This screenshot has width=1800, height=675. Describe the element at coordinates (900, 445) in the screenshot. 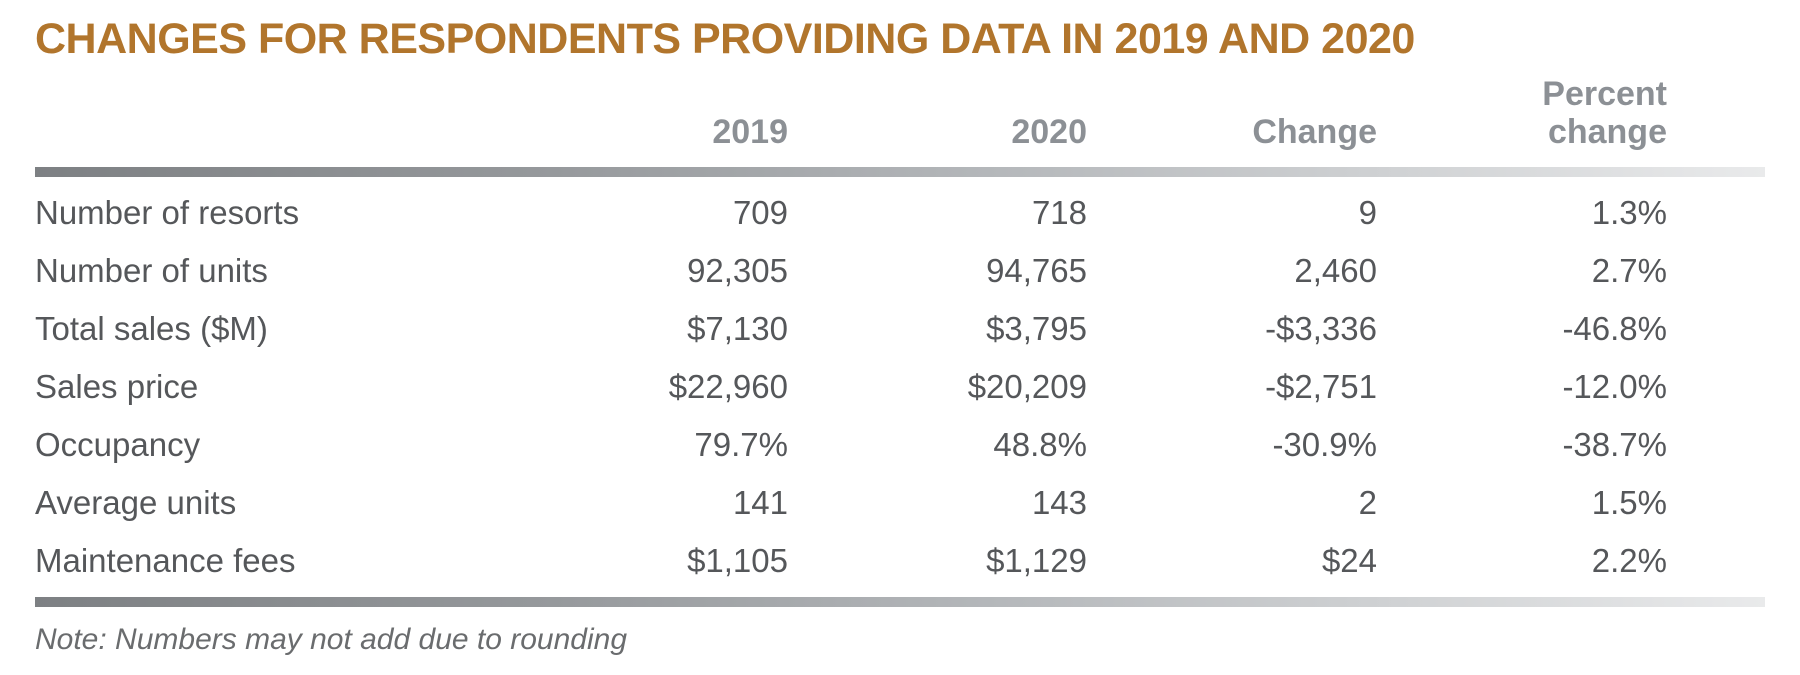

I see `table-row: Occupancy 79.7% 48.8% -30.9% -38.7%` at that location.